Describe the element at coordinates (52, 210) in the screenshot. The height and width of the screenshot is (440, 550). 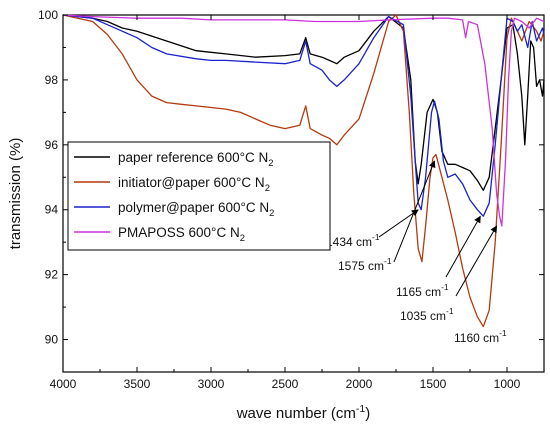
I see `y-tick-label-3: 94` at that location.